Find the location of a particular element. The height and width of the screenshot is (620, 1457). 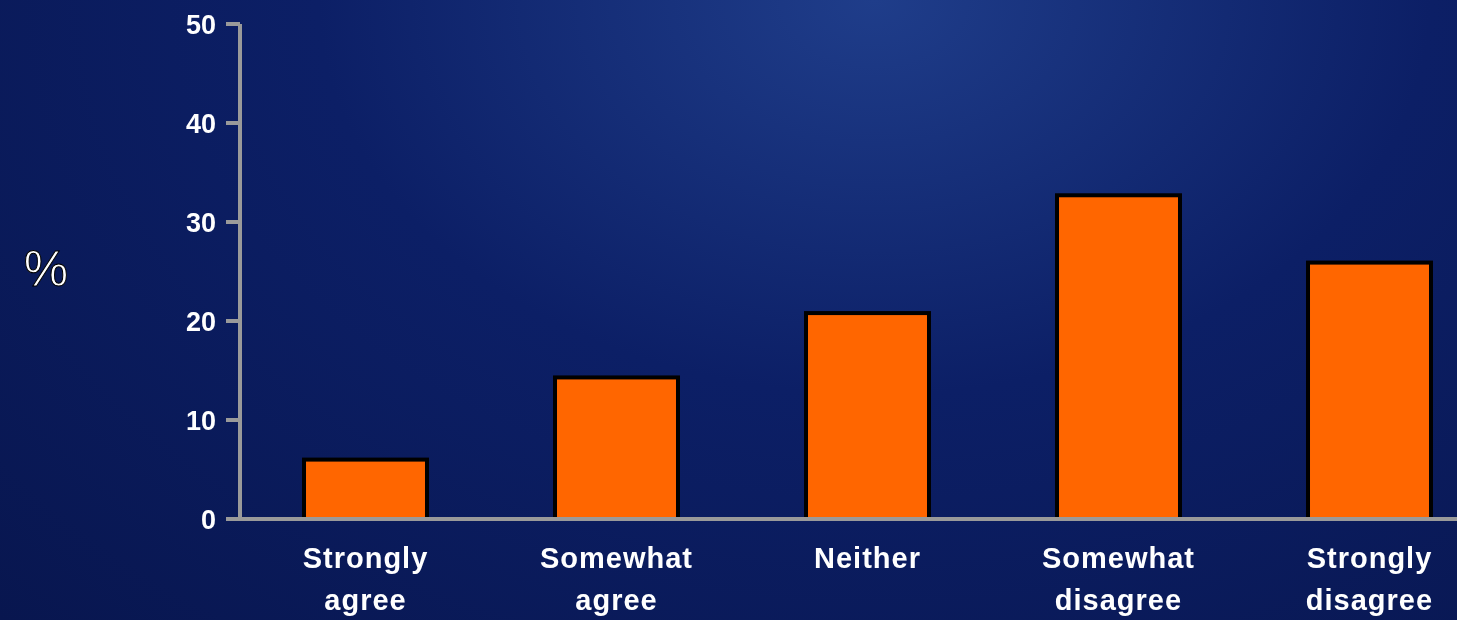

y-tick-label: 20 is located at coordinates (200, 321).